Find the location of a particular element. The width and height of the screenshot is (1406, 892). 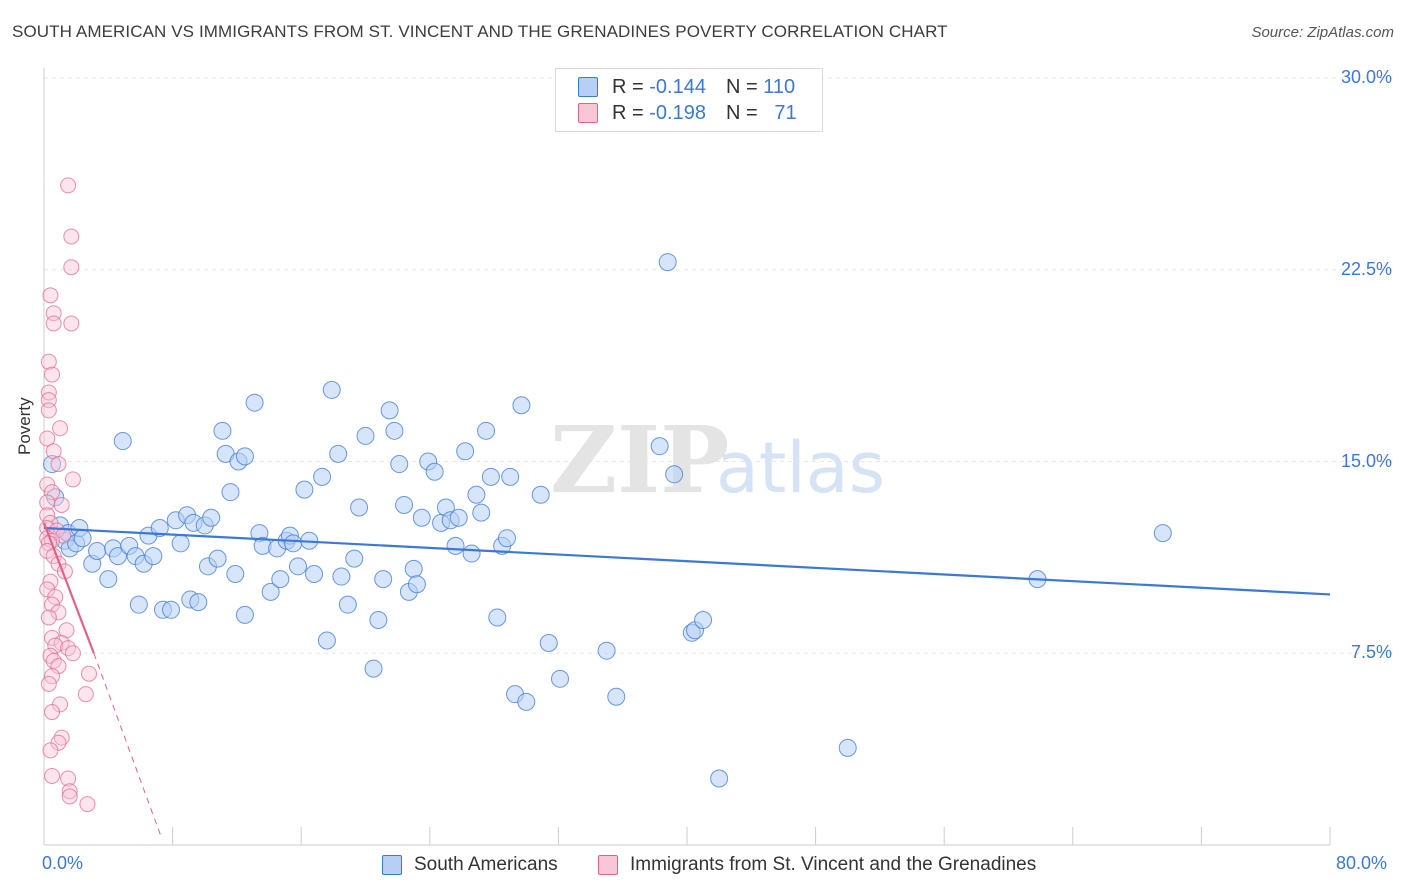

n-value-st-vincent: 71 is located at coordinates (785, 112).